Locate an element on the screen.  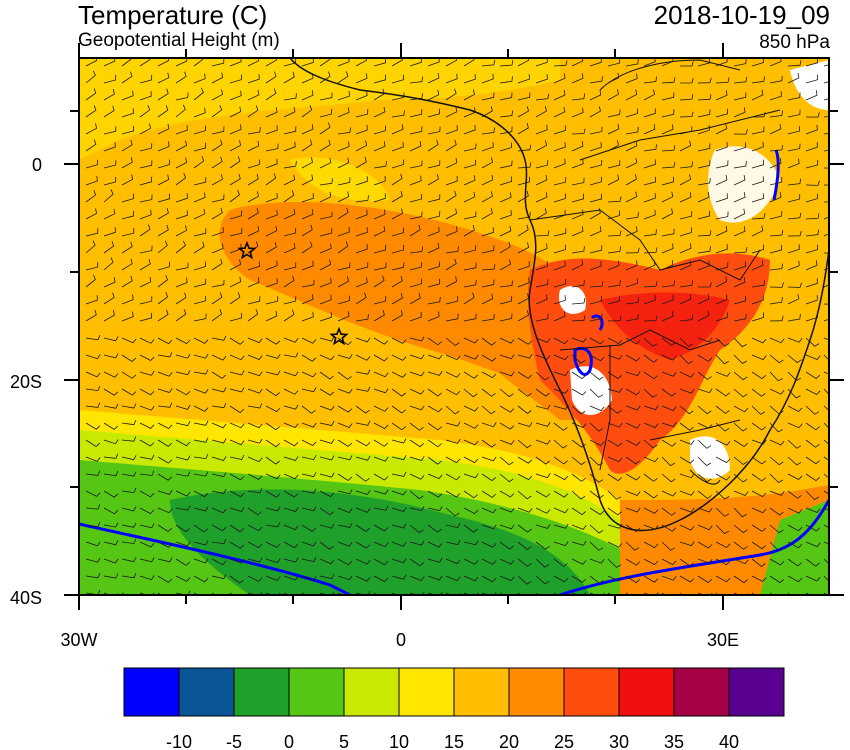
station-markers is located at coordinates (293, 293).